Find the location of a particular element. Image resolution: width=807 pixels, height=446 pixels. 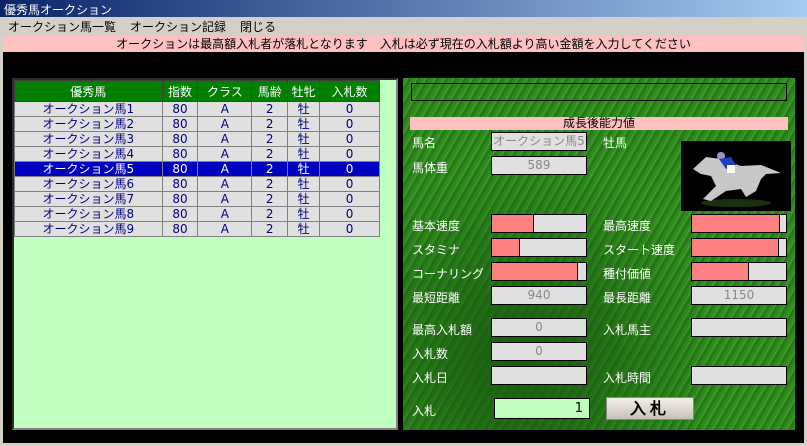

table-cell: オークション馬6 is located at coordinates (88, 184).